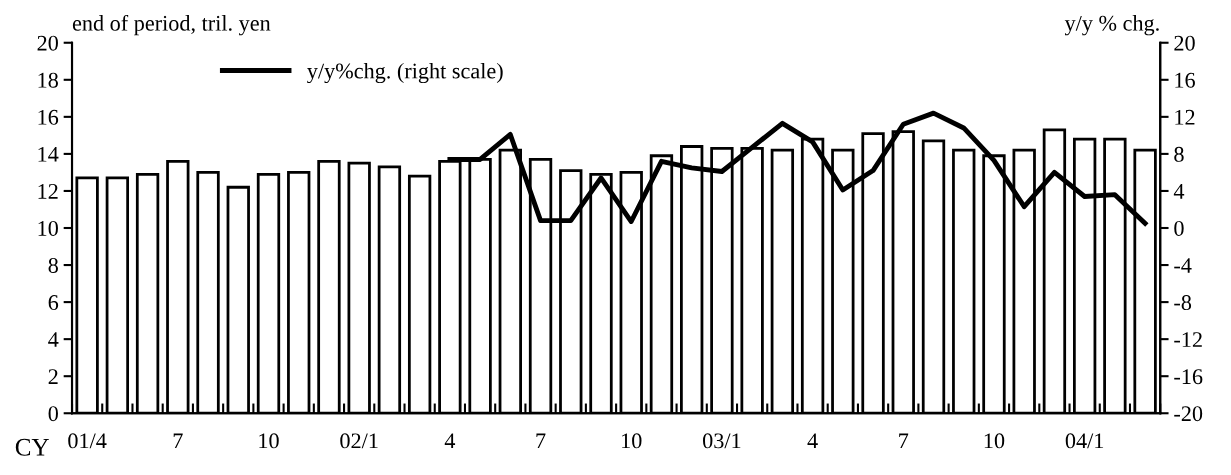 Image resolution: width=1231 pixels, height=475 pixels. Describe the element at coordinates (1183, 265) in the screenshot. I see `y2-tick-label: -4` at that location.